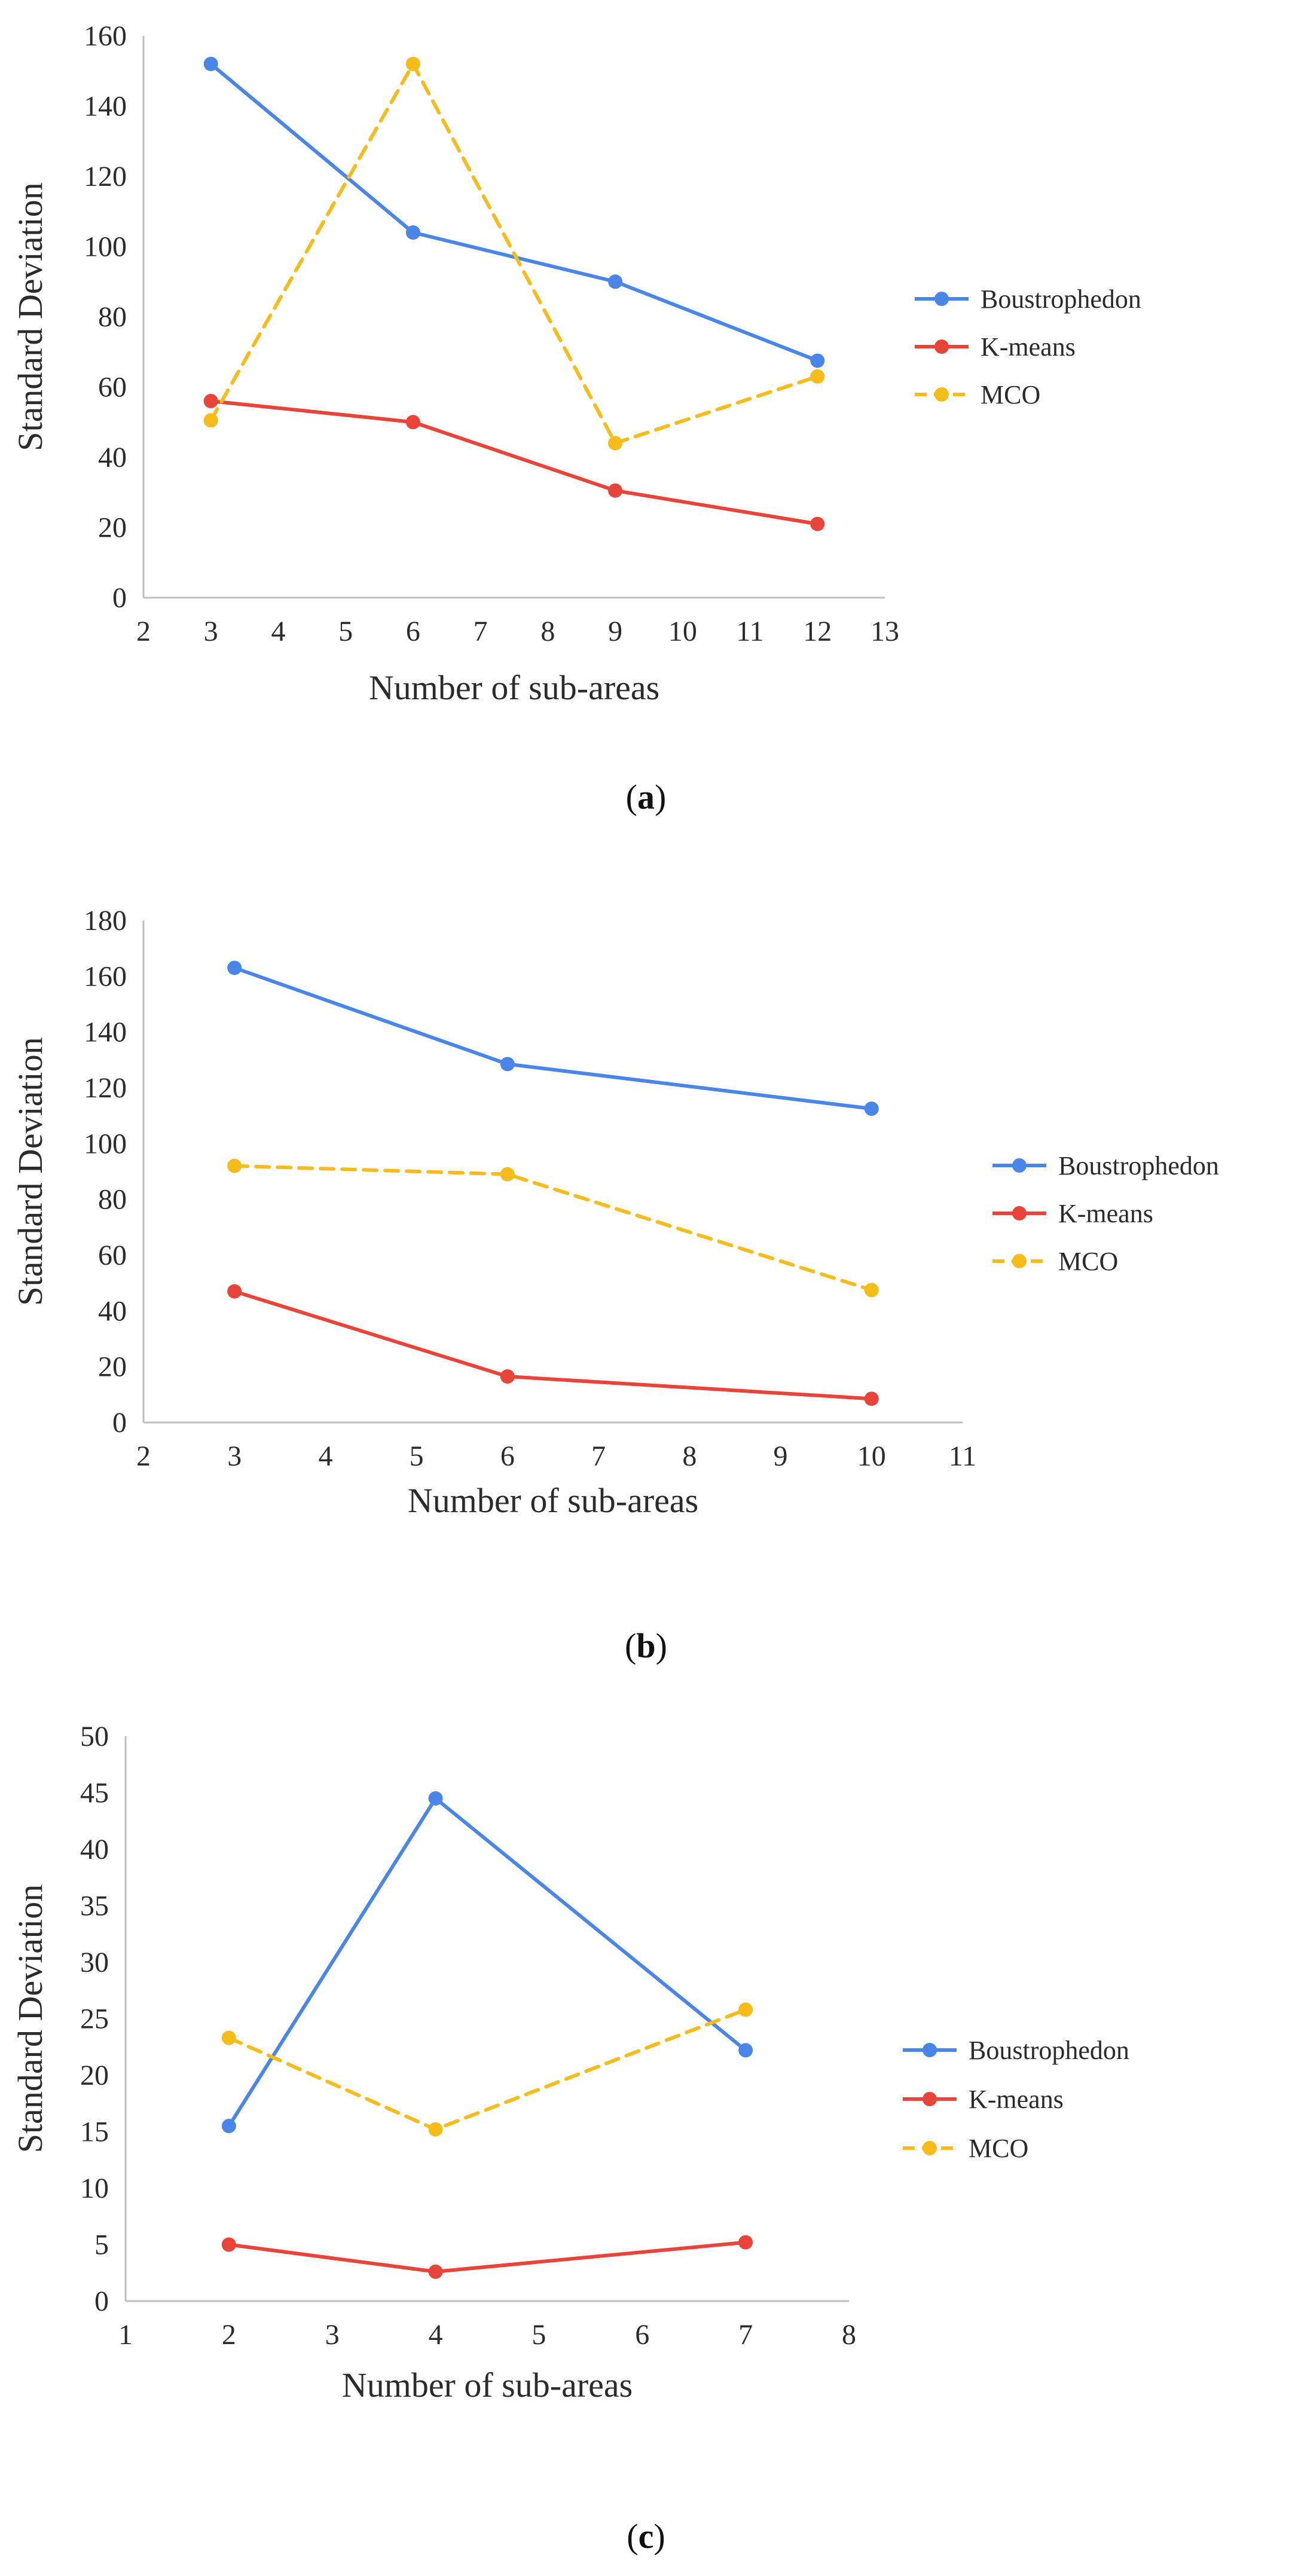 The width and height of the screenshot is (1292, 2576). What do you see at coordinates (817, 631) in the screenshot?
I see `x-tick-label: 12` at bounding box center [817, 631].